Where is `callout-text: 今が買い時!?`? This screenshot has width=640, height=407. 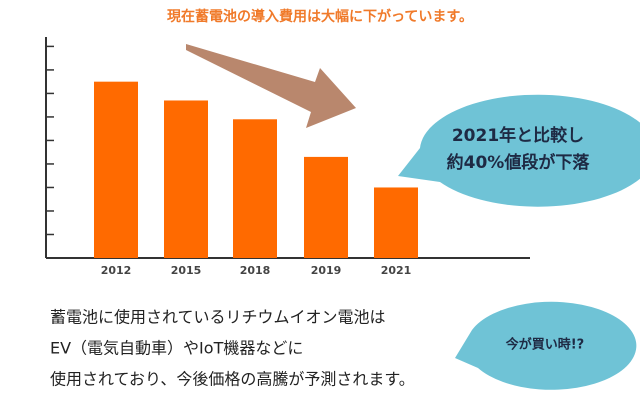 callout-text: 今が買い時!? is located at coordinates (544, 345).